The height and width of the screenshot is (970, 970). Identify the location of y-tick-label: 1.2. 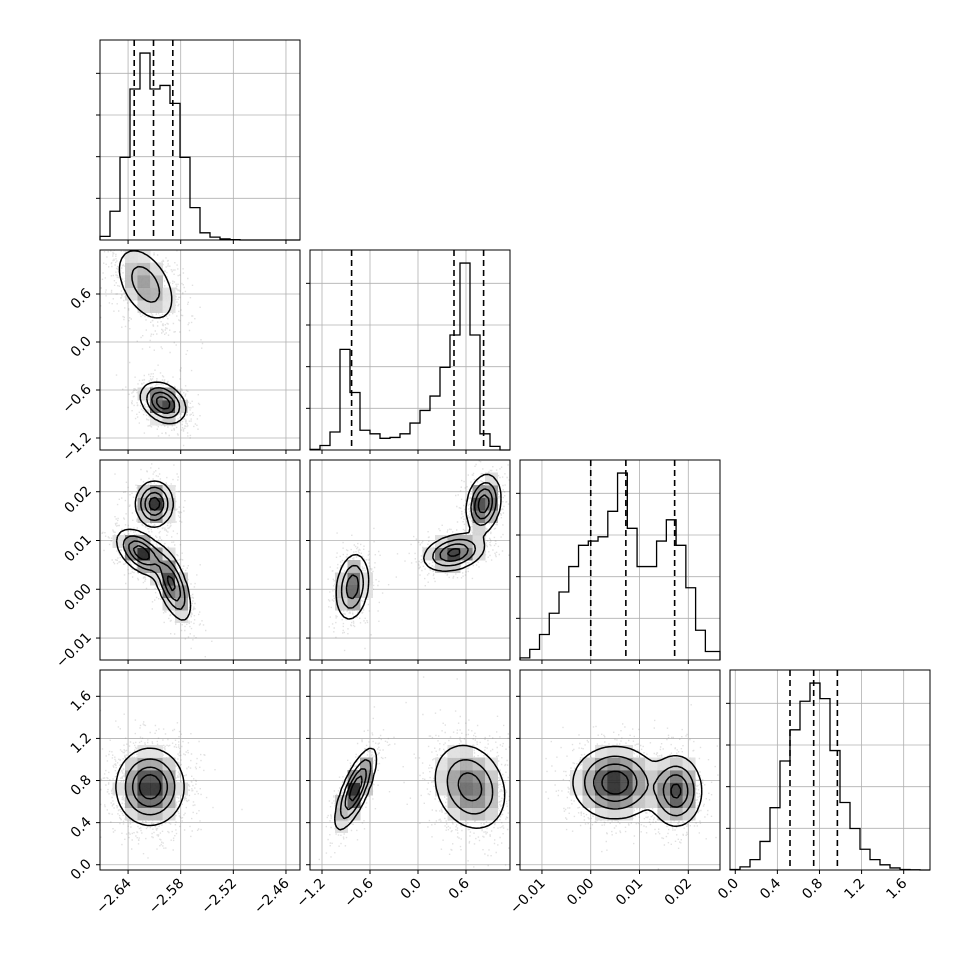
(81, 743).